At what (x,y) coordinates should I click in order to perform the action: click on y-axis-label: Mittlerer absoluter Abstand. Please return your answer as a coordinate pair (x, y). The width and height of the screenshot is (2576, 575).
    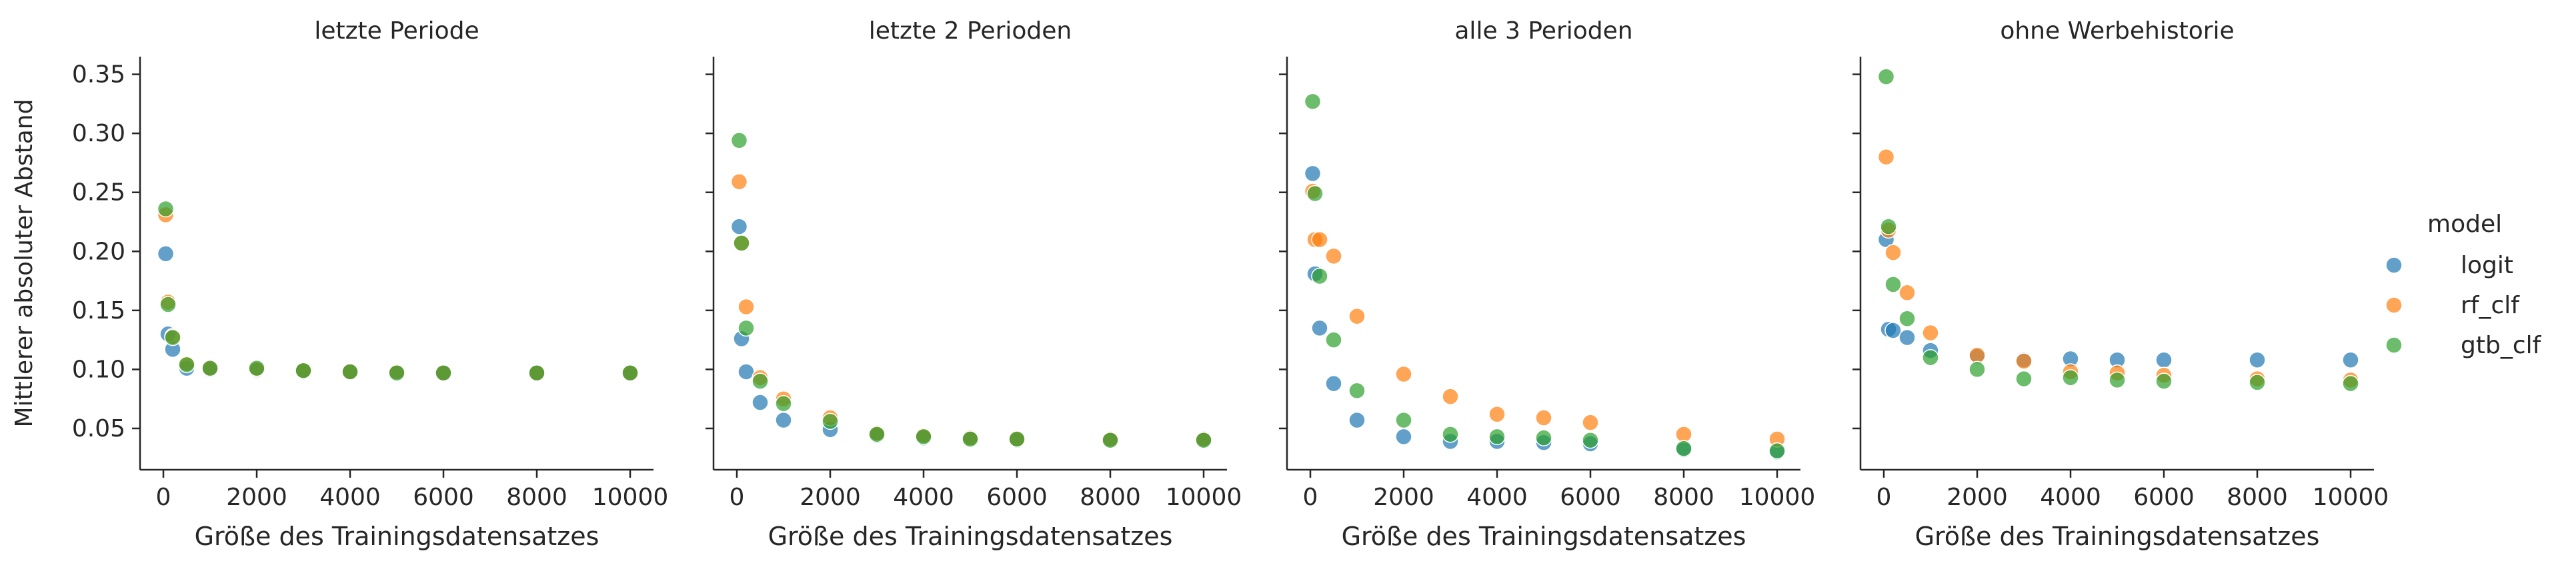
    Looking at the image, I should click on (24, 264).